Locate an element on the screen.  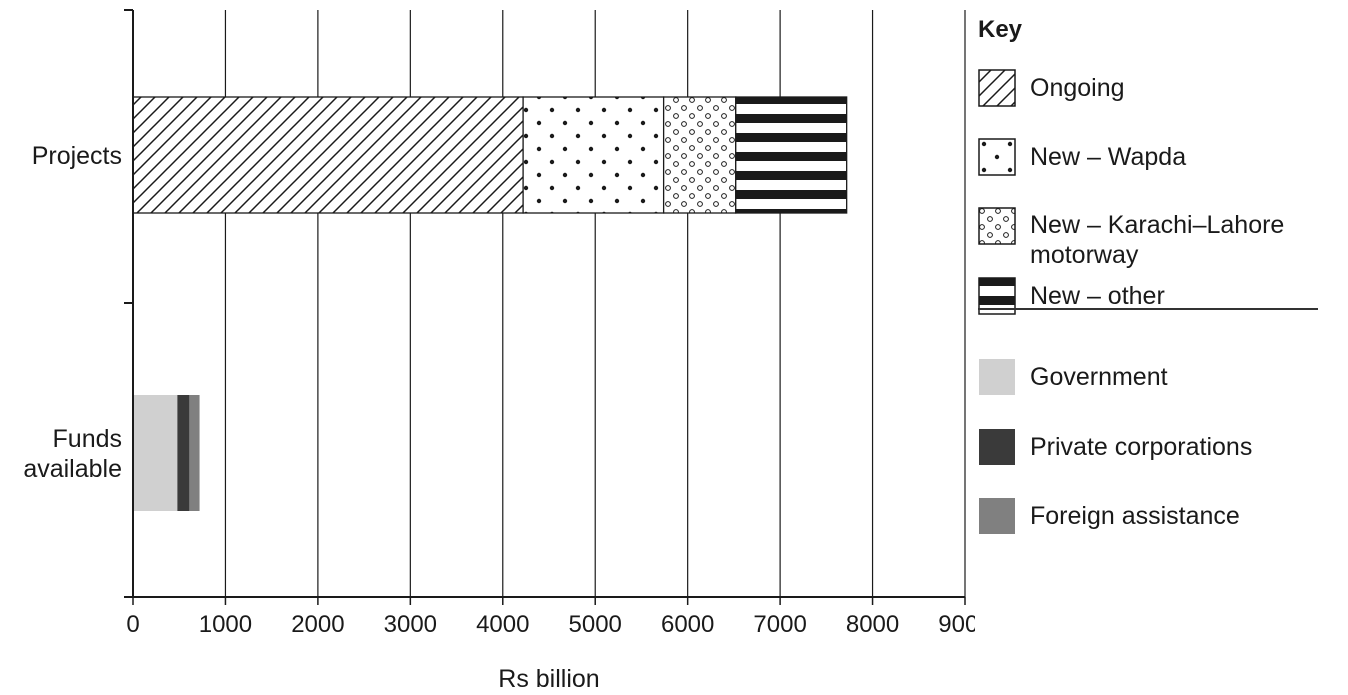
x-axis-label: Rs billion is located at coordinates (548, 679).